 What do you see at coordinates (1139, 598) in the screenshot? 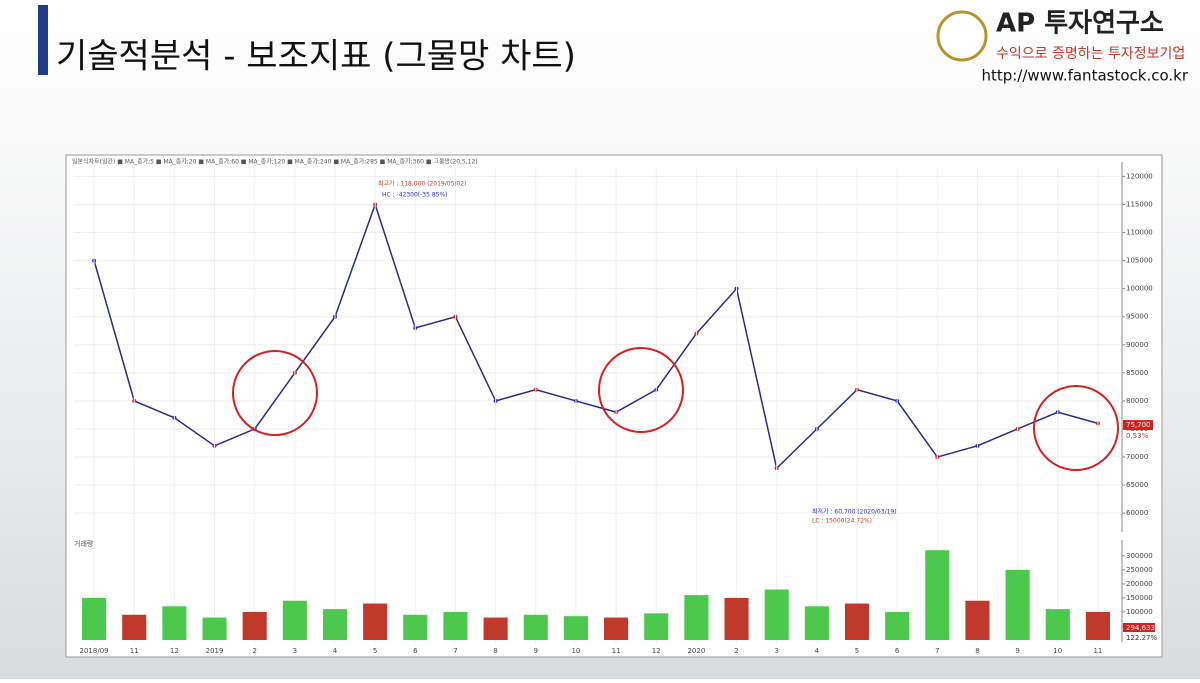
I see `y-tick-label: 150000` at bounding box center [1139, 598].